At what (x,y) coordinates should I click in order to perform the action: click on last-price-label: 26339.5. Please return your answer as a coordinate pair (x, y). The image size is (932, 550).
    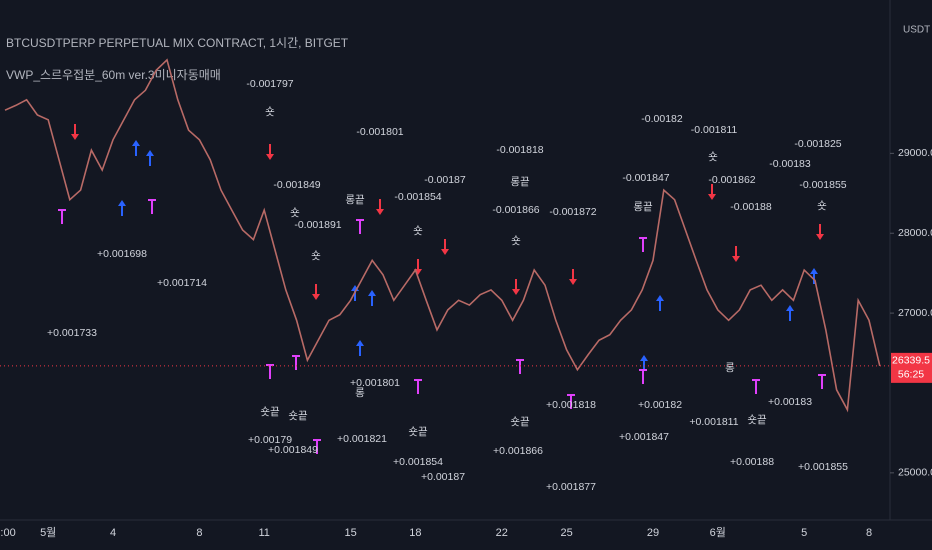
    Looking at the image, I should click on (911, 361).